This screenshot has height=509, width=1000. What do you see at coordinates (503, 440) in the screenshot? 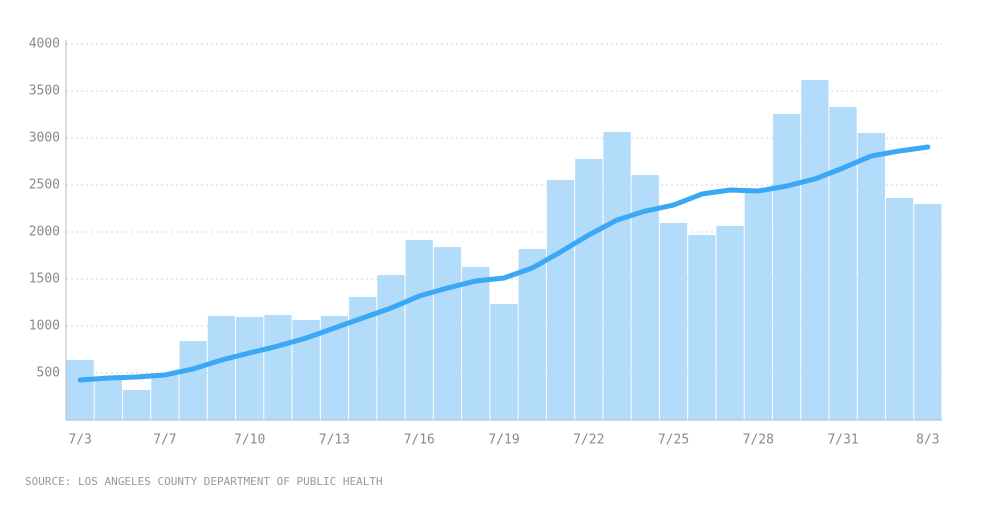
I see `x-tick-label: 7/19` at bounding box center [503, 440].